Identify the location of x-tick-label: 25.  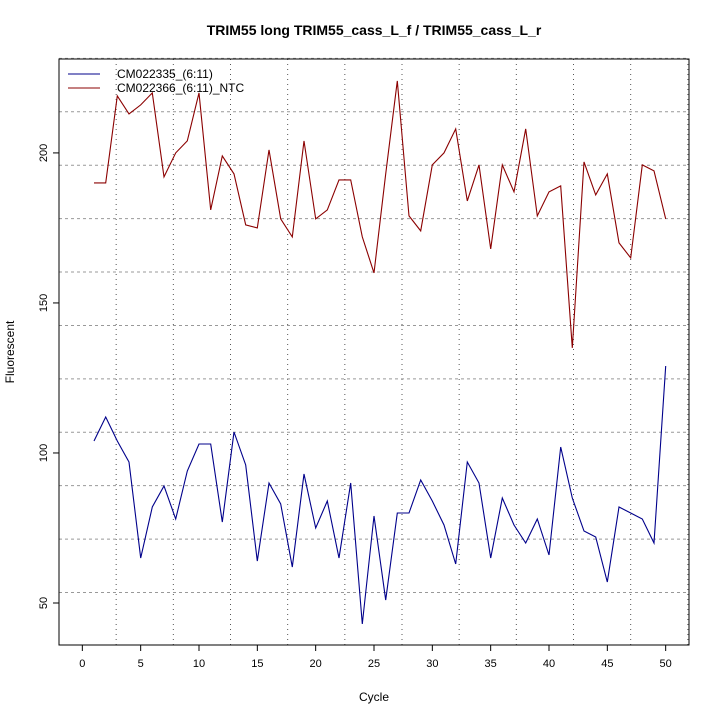
(374, 664).